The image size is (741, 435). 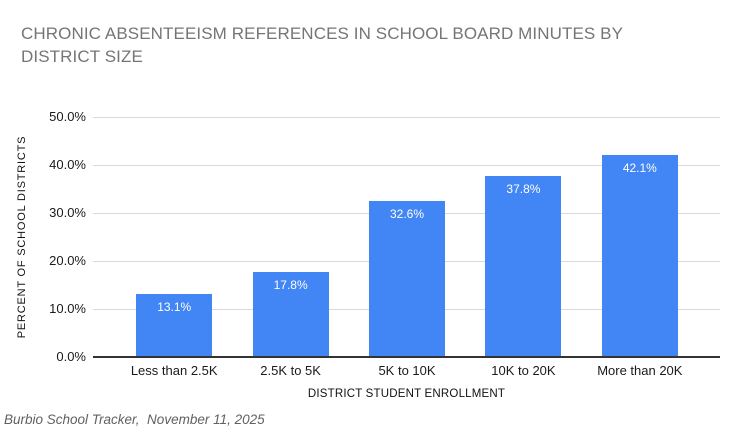 I want to click on bar-slot: 13.1%, so click(x=174, y=237).